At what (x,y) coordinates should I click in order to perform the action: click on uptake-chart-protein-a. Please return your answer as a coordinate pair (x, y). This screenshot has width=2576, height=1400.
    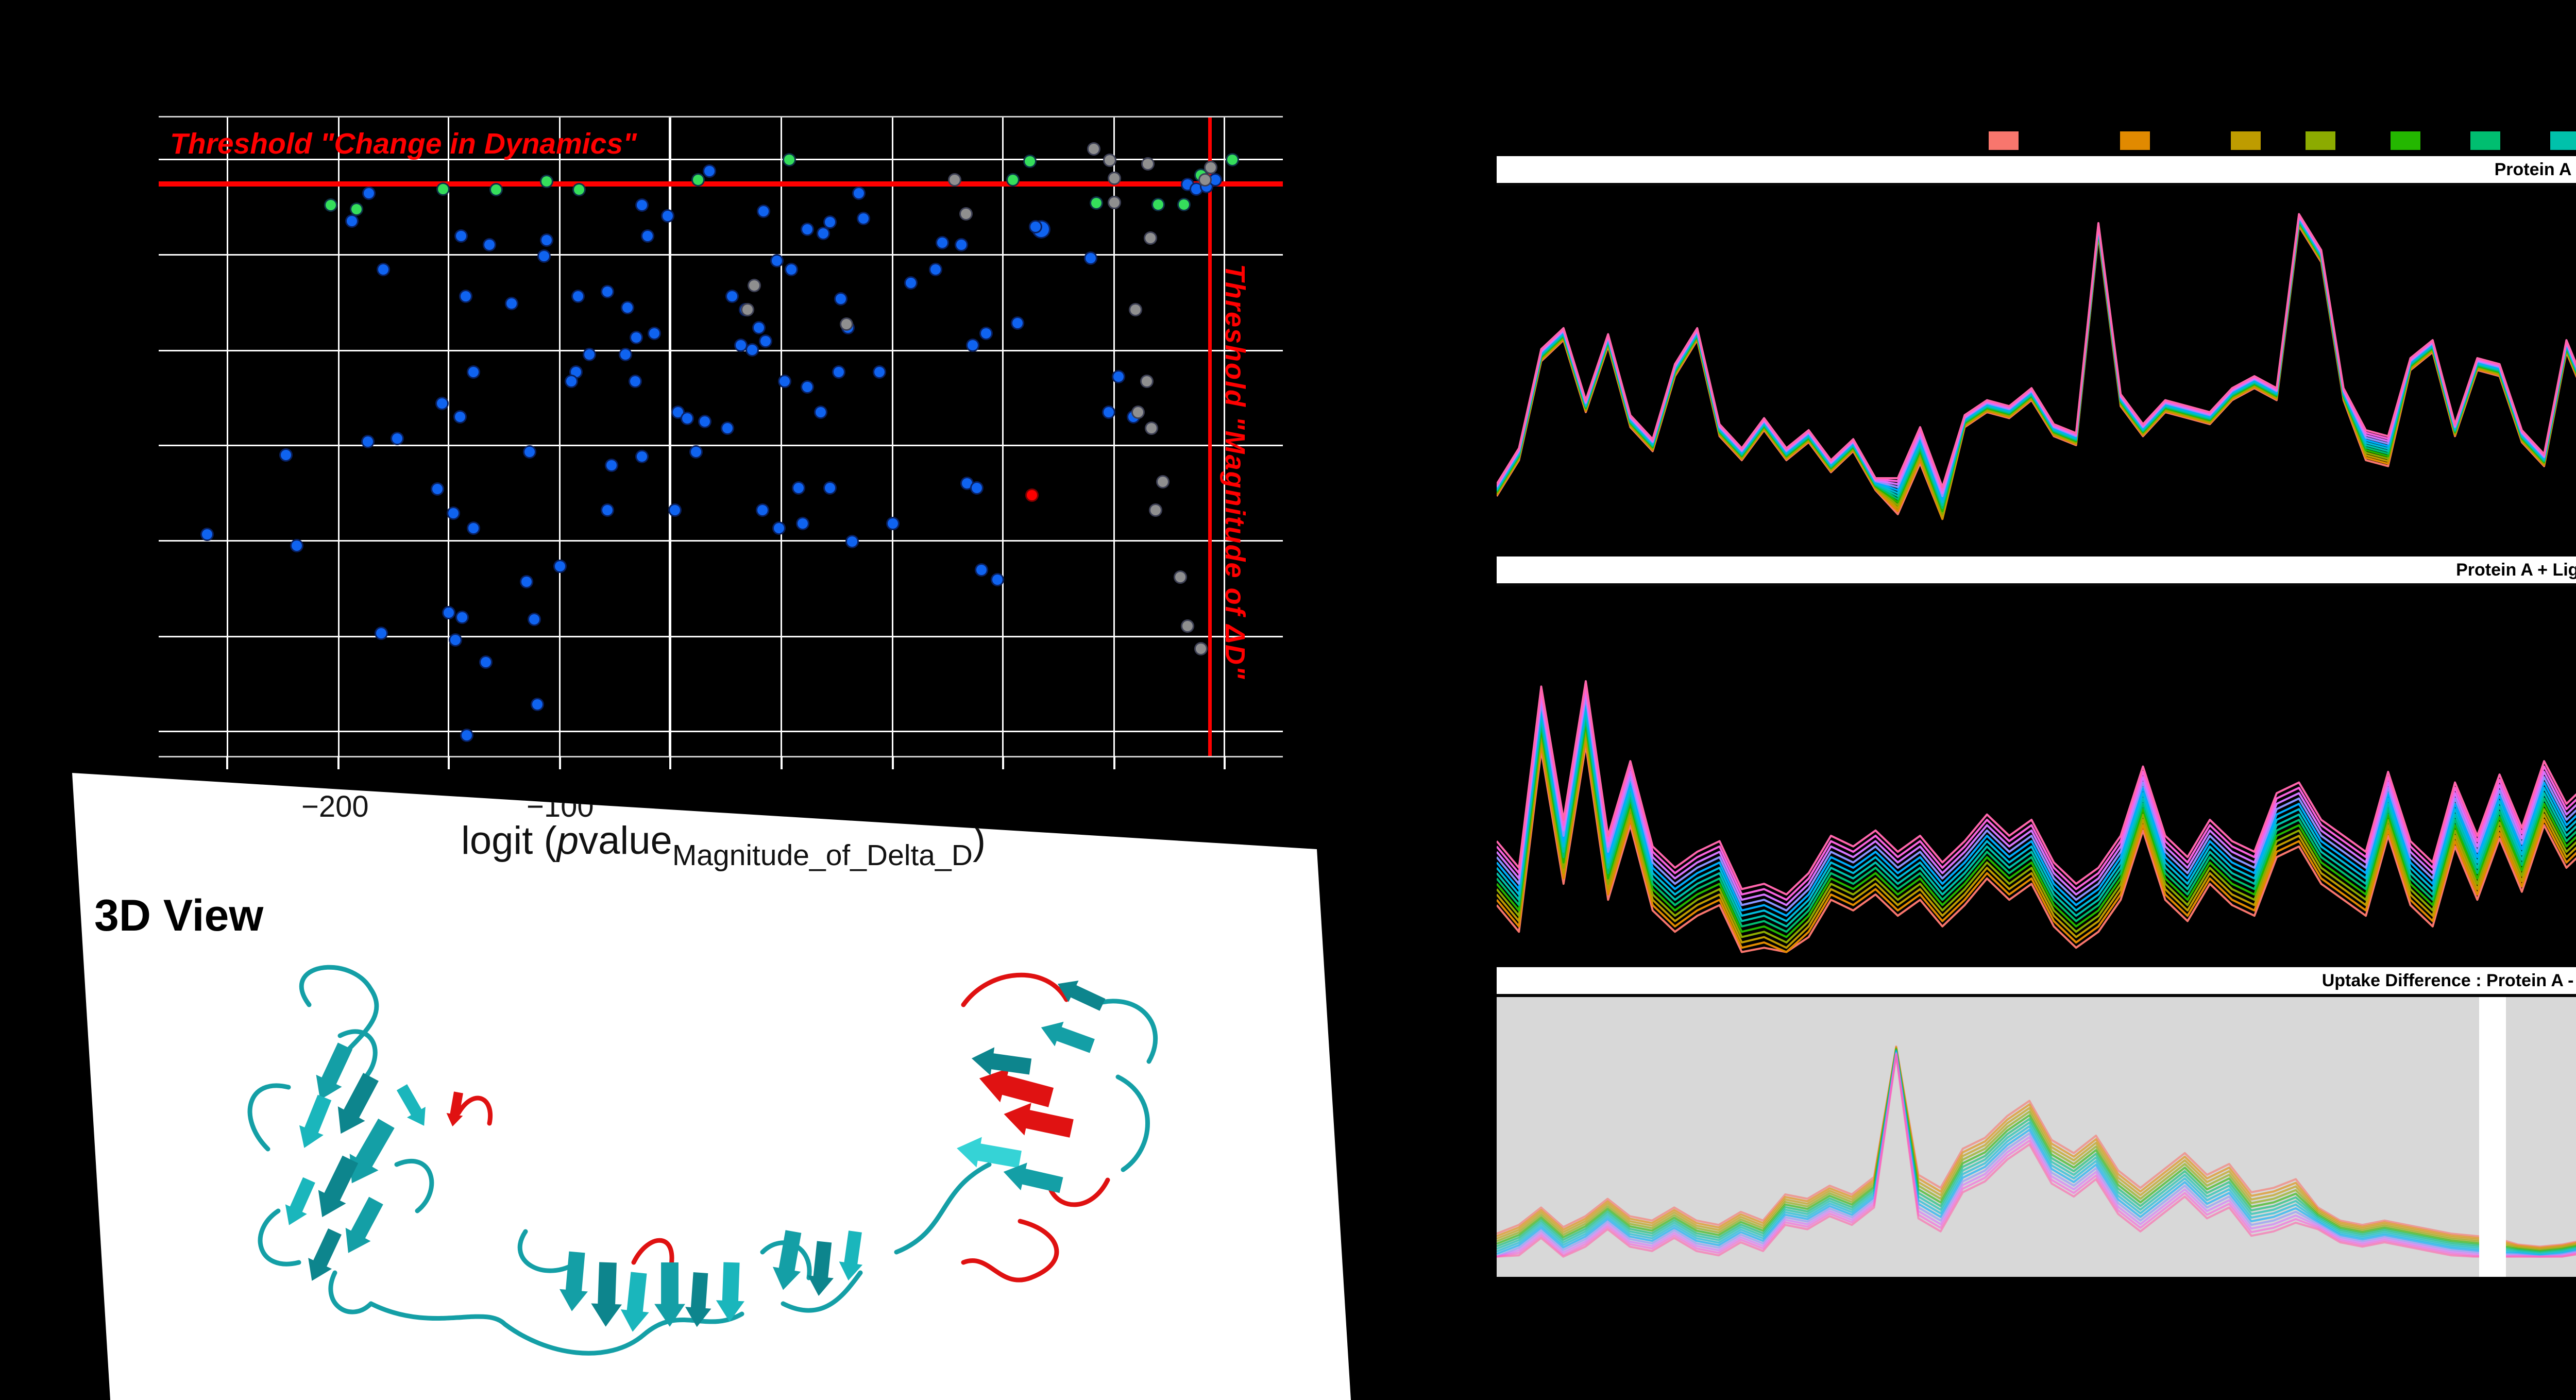
    Looking at the image, I should click on (2036, 371).